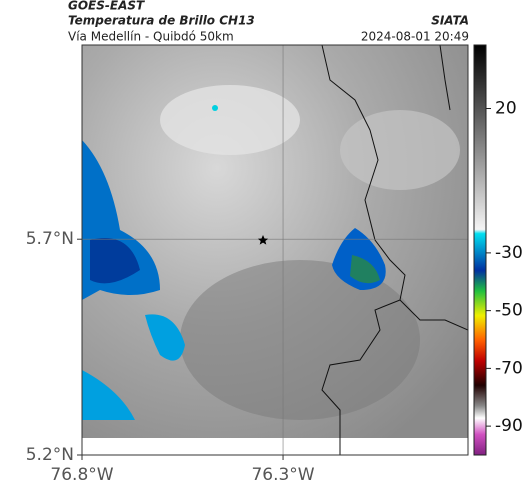 The height and width of the screenshot is (495, 526). Describe the element at coordinates (50, 455) in the screenshot. I see `y-tick-label: 5.2°N` at that location.